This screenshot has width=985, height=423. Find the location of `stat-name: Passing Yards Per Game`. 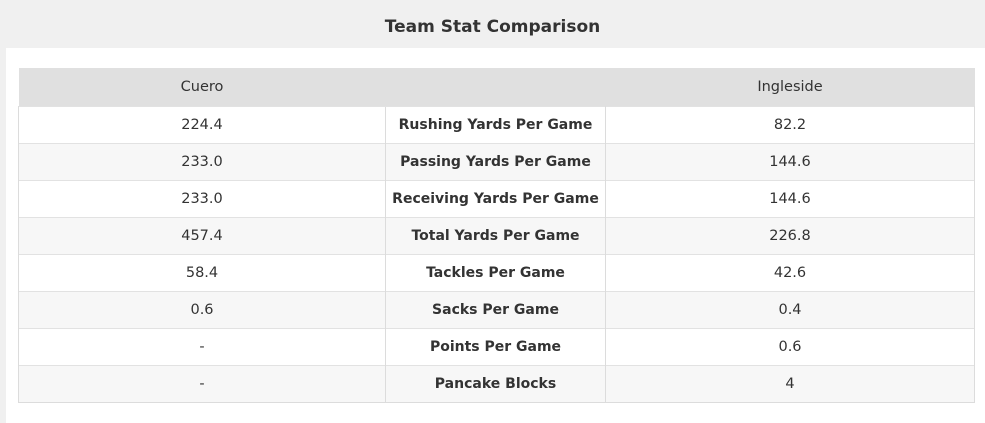

stat-name: Passing Yards Per Game is located at coordinates (495, 162).